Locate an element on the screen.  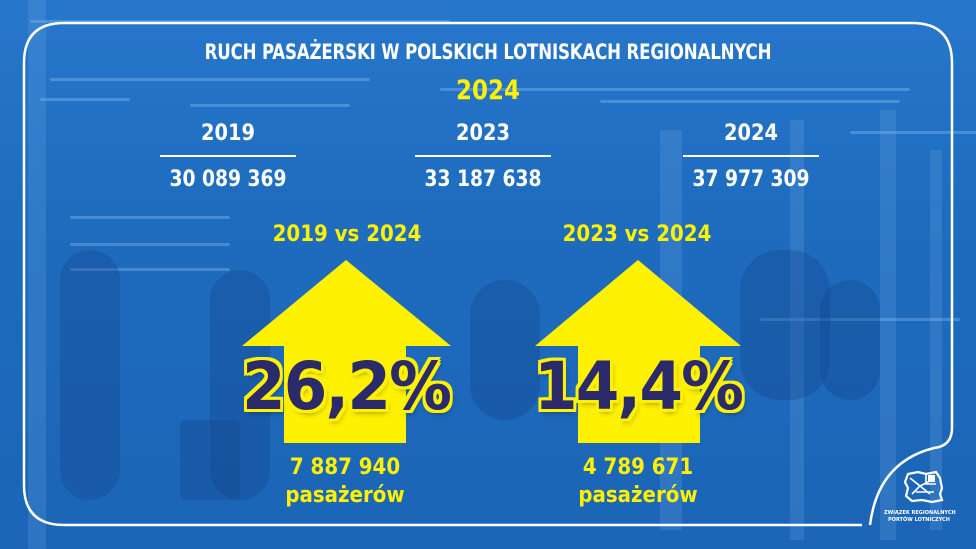
growth-percent-2023-2024: 14,4% is located at coordinates (638, 386).